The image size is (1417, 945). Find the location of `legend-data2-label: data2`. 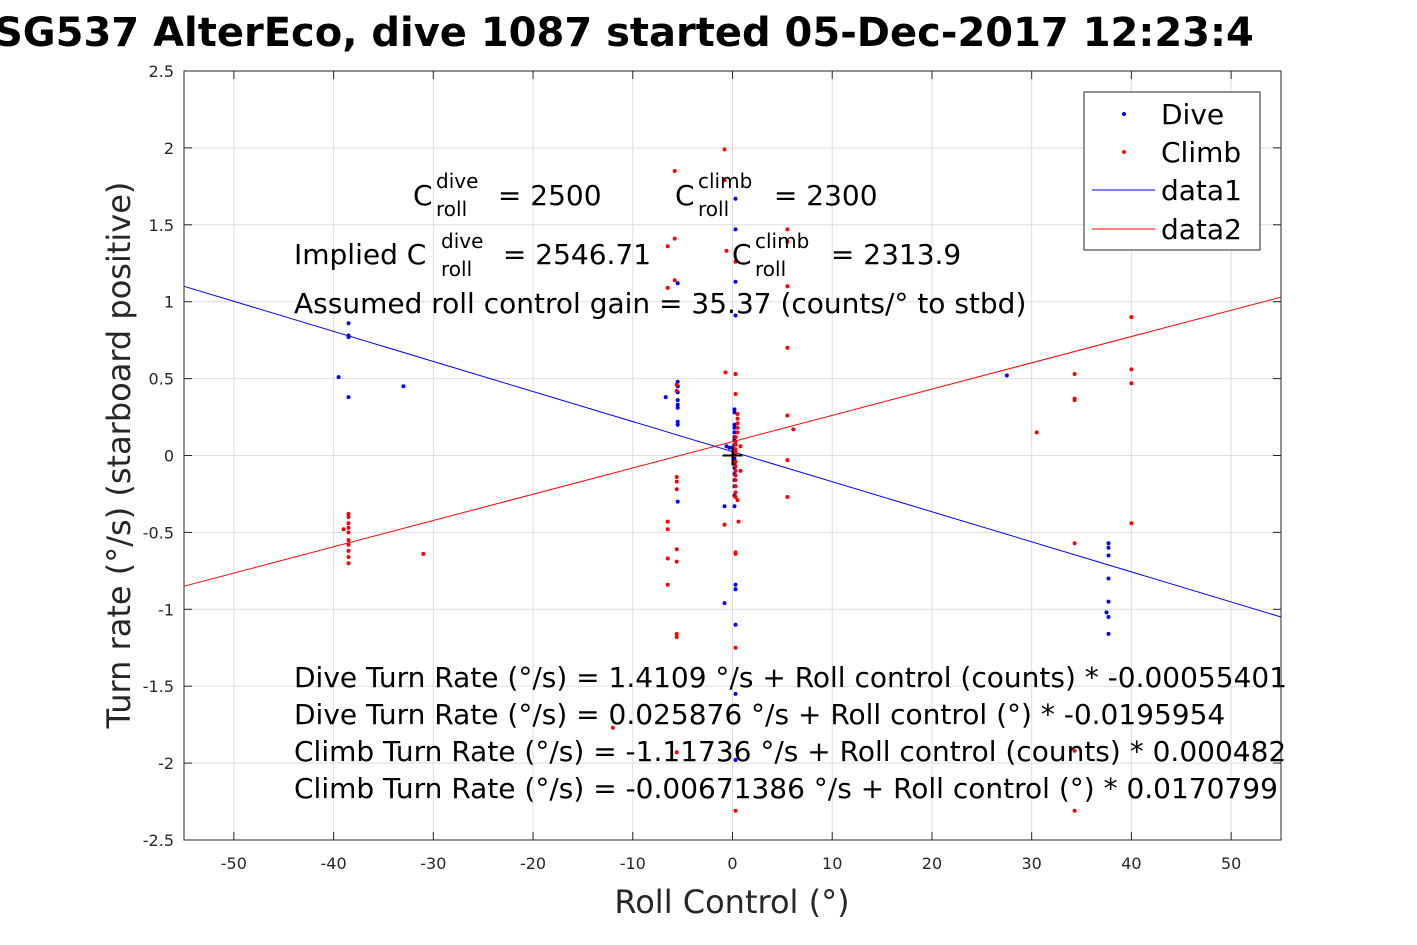

legend-data2-label: data2 is located at coordinates (1201, 229).